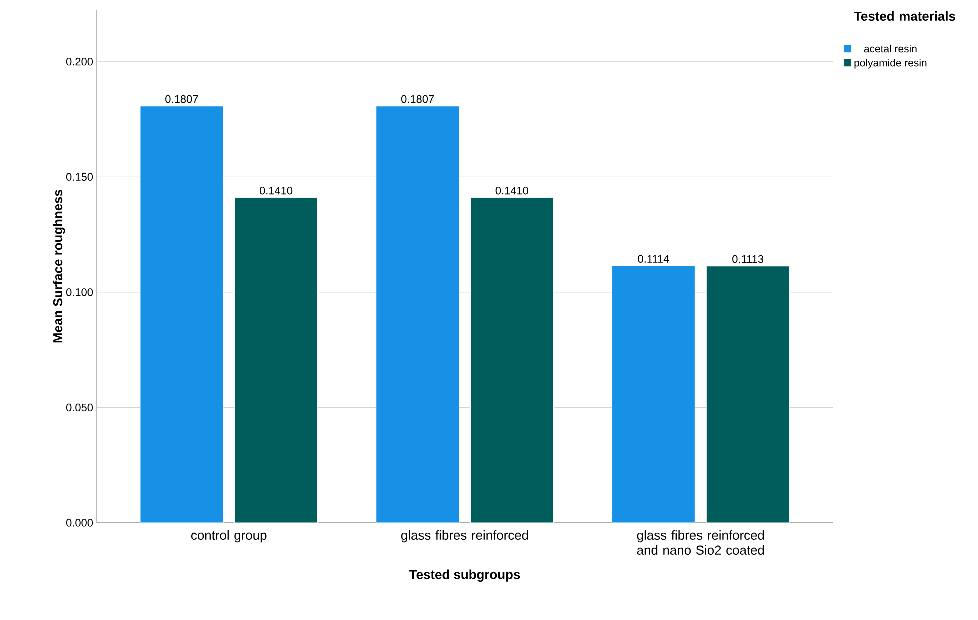 The width and height of the screenshot is (978, 620). I want to click on legend-label: polyamide resin, so click(890, 64).